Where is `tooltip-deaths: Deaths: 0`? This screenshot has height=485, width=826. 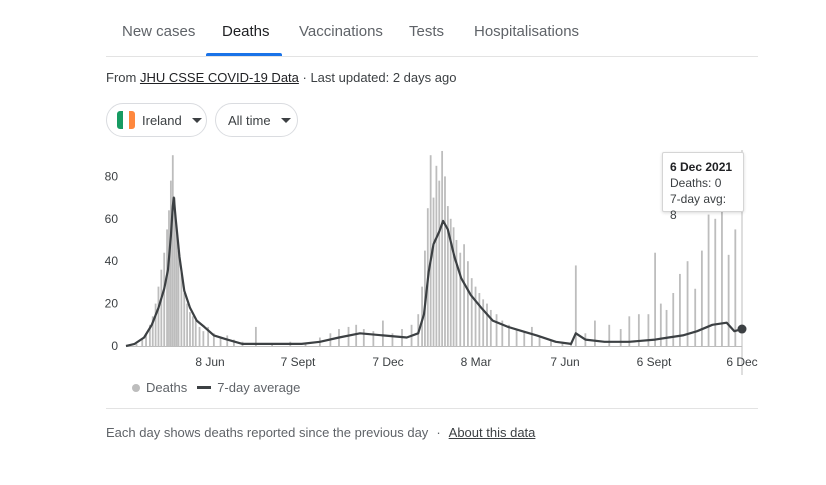 tooltip-deaths: Deaths: 0 is located at coordinates (696, 183).